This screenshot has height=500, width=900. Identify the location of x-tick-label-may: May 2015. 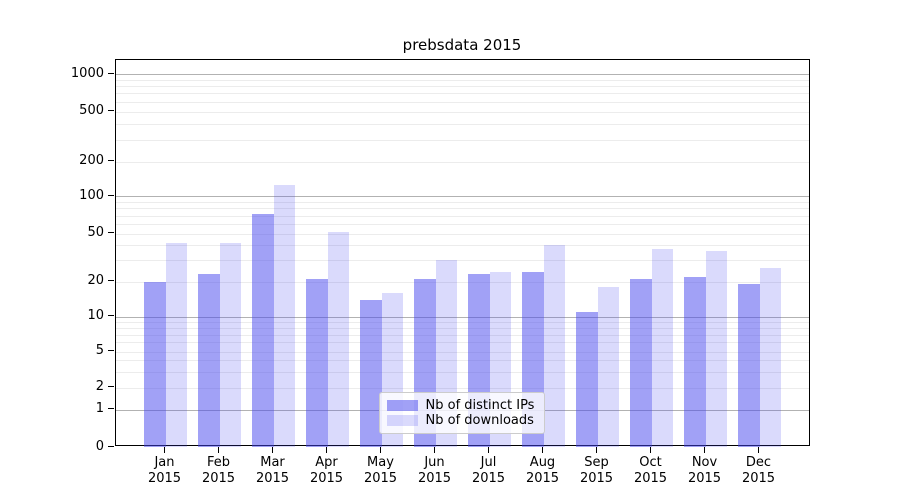
(381, 470).